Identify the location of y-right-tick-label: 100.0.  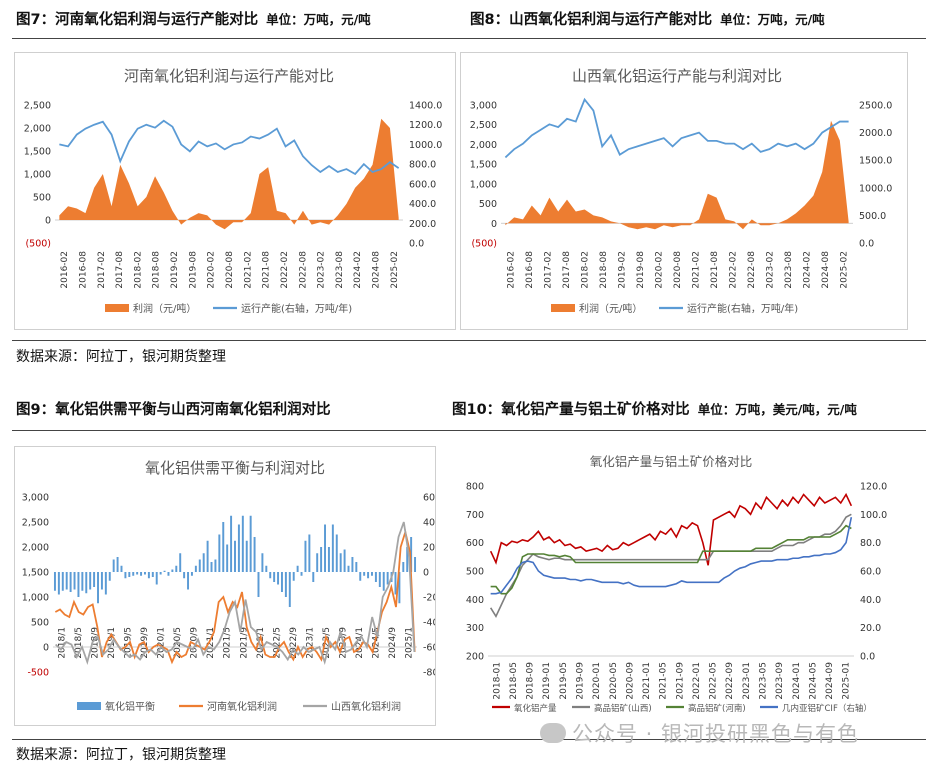
(873, 515).